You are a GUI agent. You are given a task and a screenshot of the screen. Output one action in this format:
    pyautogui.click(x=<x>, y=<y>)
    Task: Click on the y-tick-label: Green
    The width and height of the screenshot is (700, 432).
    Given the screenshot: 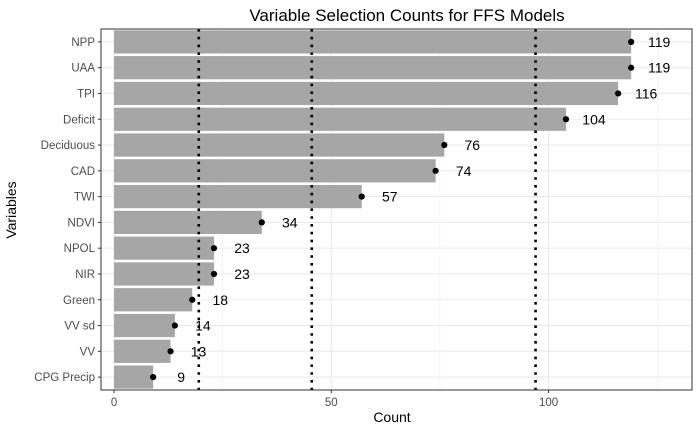 What is the action you would take?
    pyautogui.click(x=79, y=301)
    